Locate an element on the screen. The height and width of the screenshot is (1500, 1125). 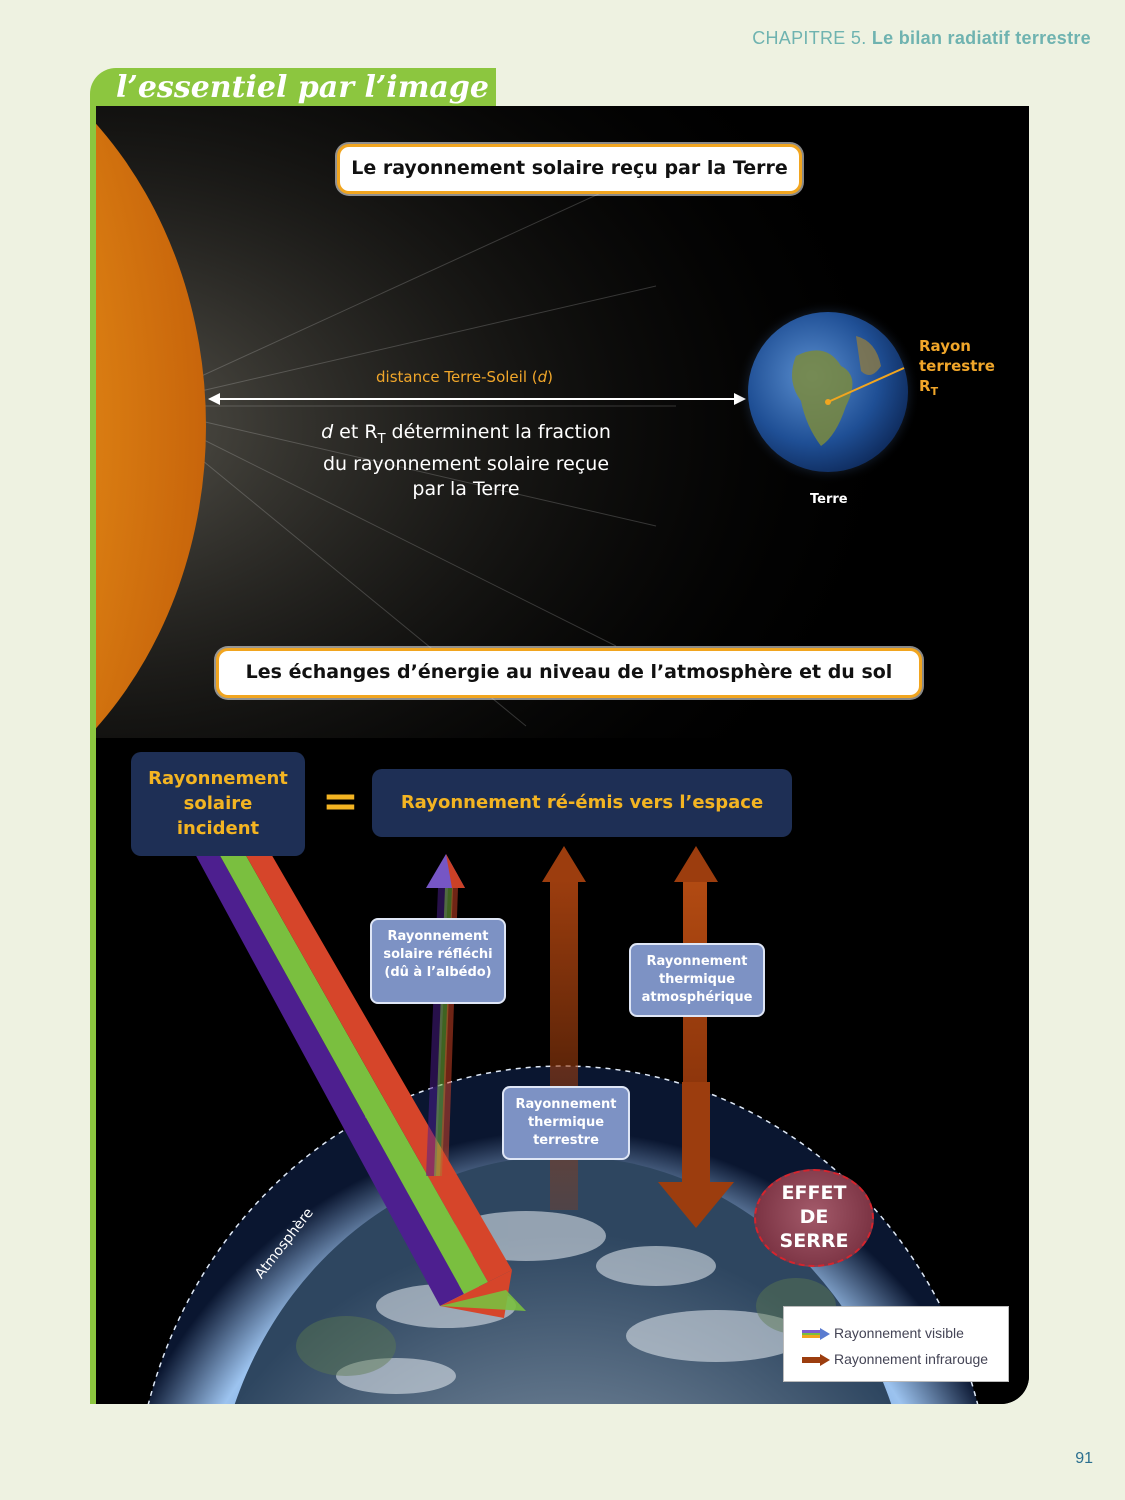
legend-infrared-text: Rayonnement infrarouge is located at coordinates (911, 1359).